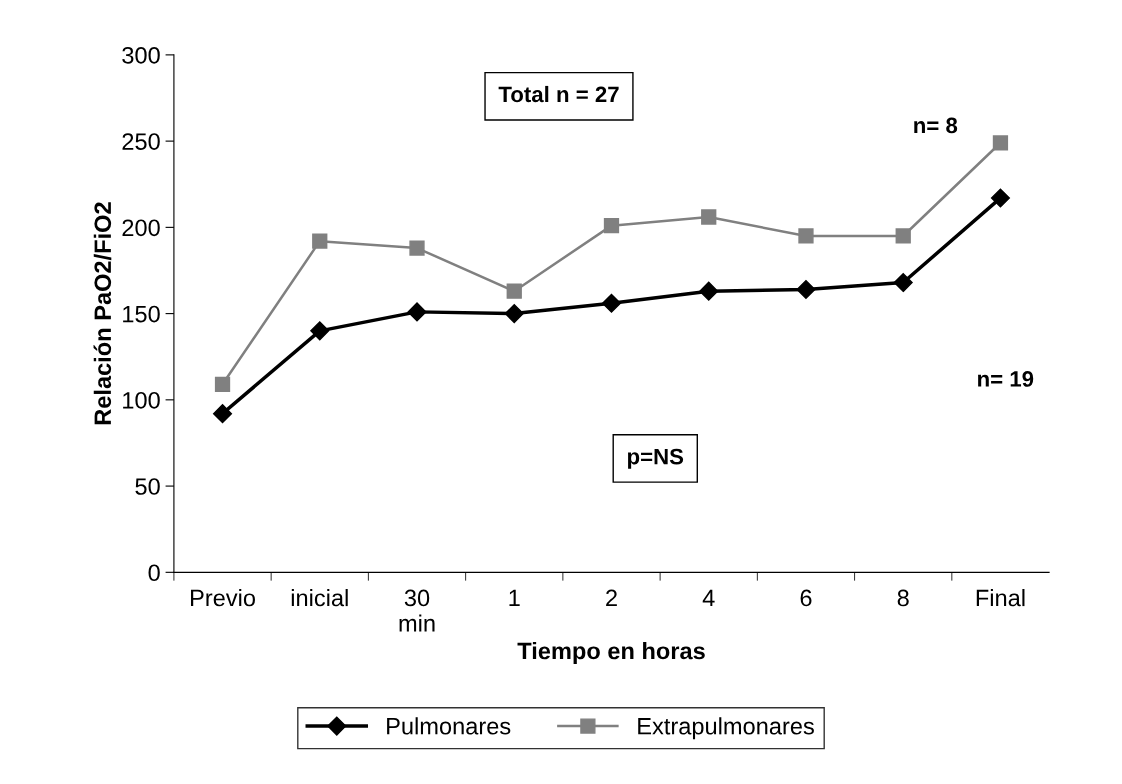 The width and height of the screenshot is (1122, 784). What do you see at coordinates (147, 486) in the screenshot?
I see `y-tick-label: 50` at bounding box center [147, 486].